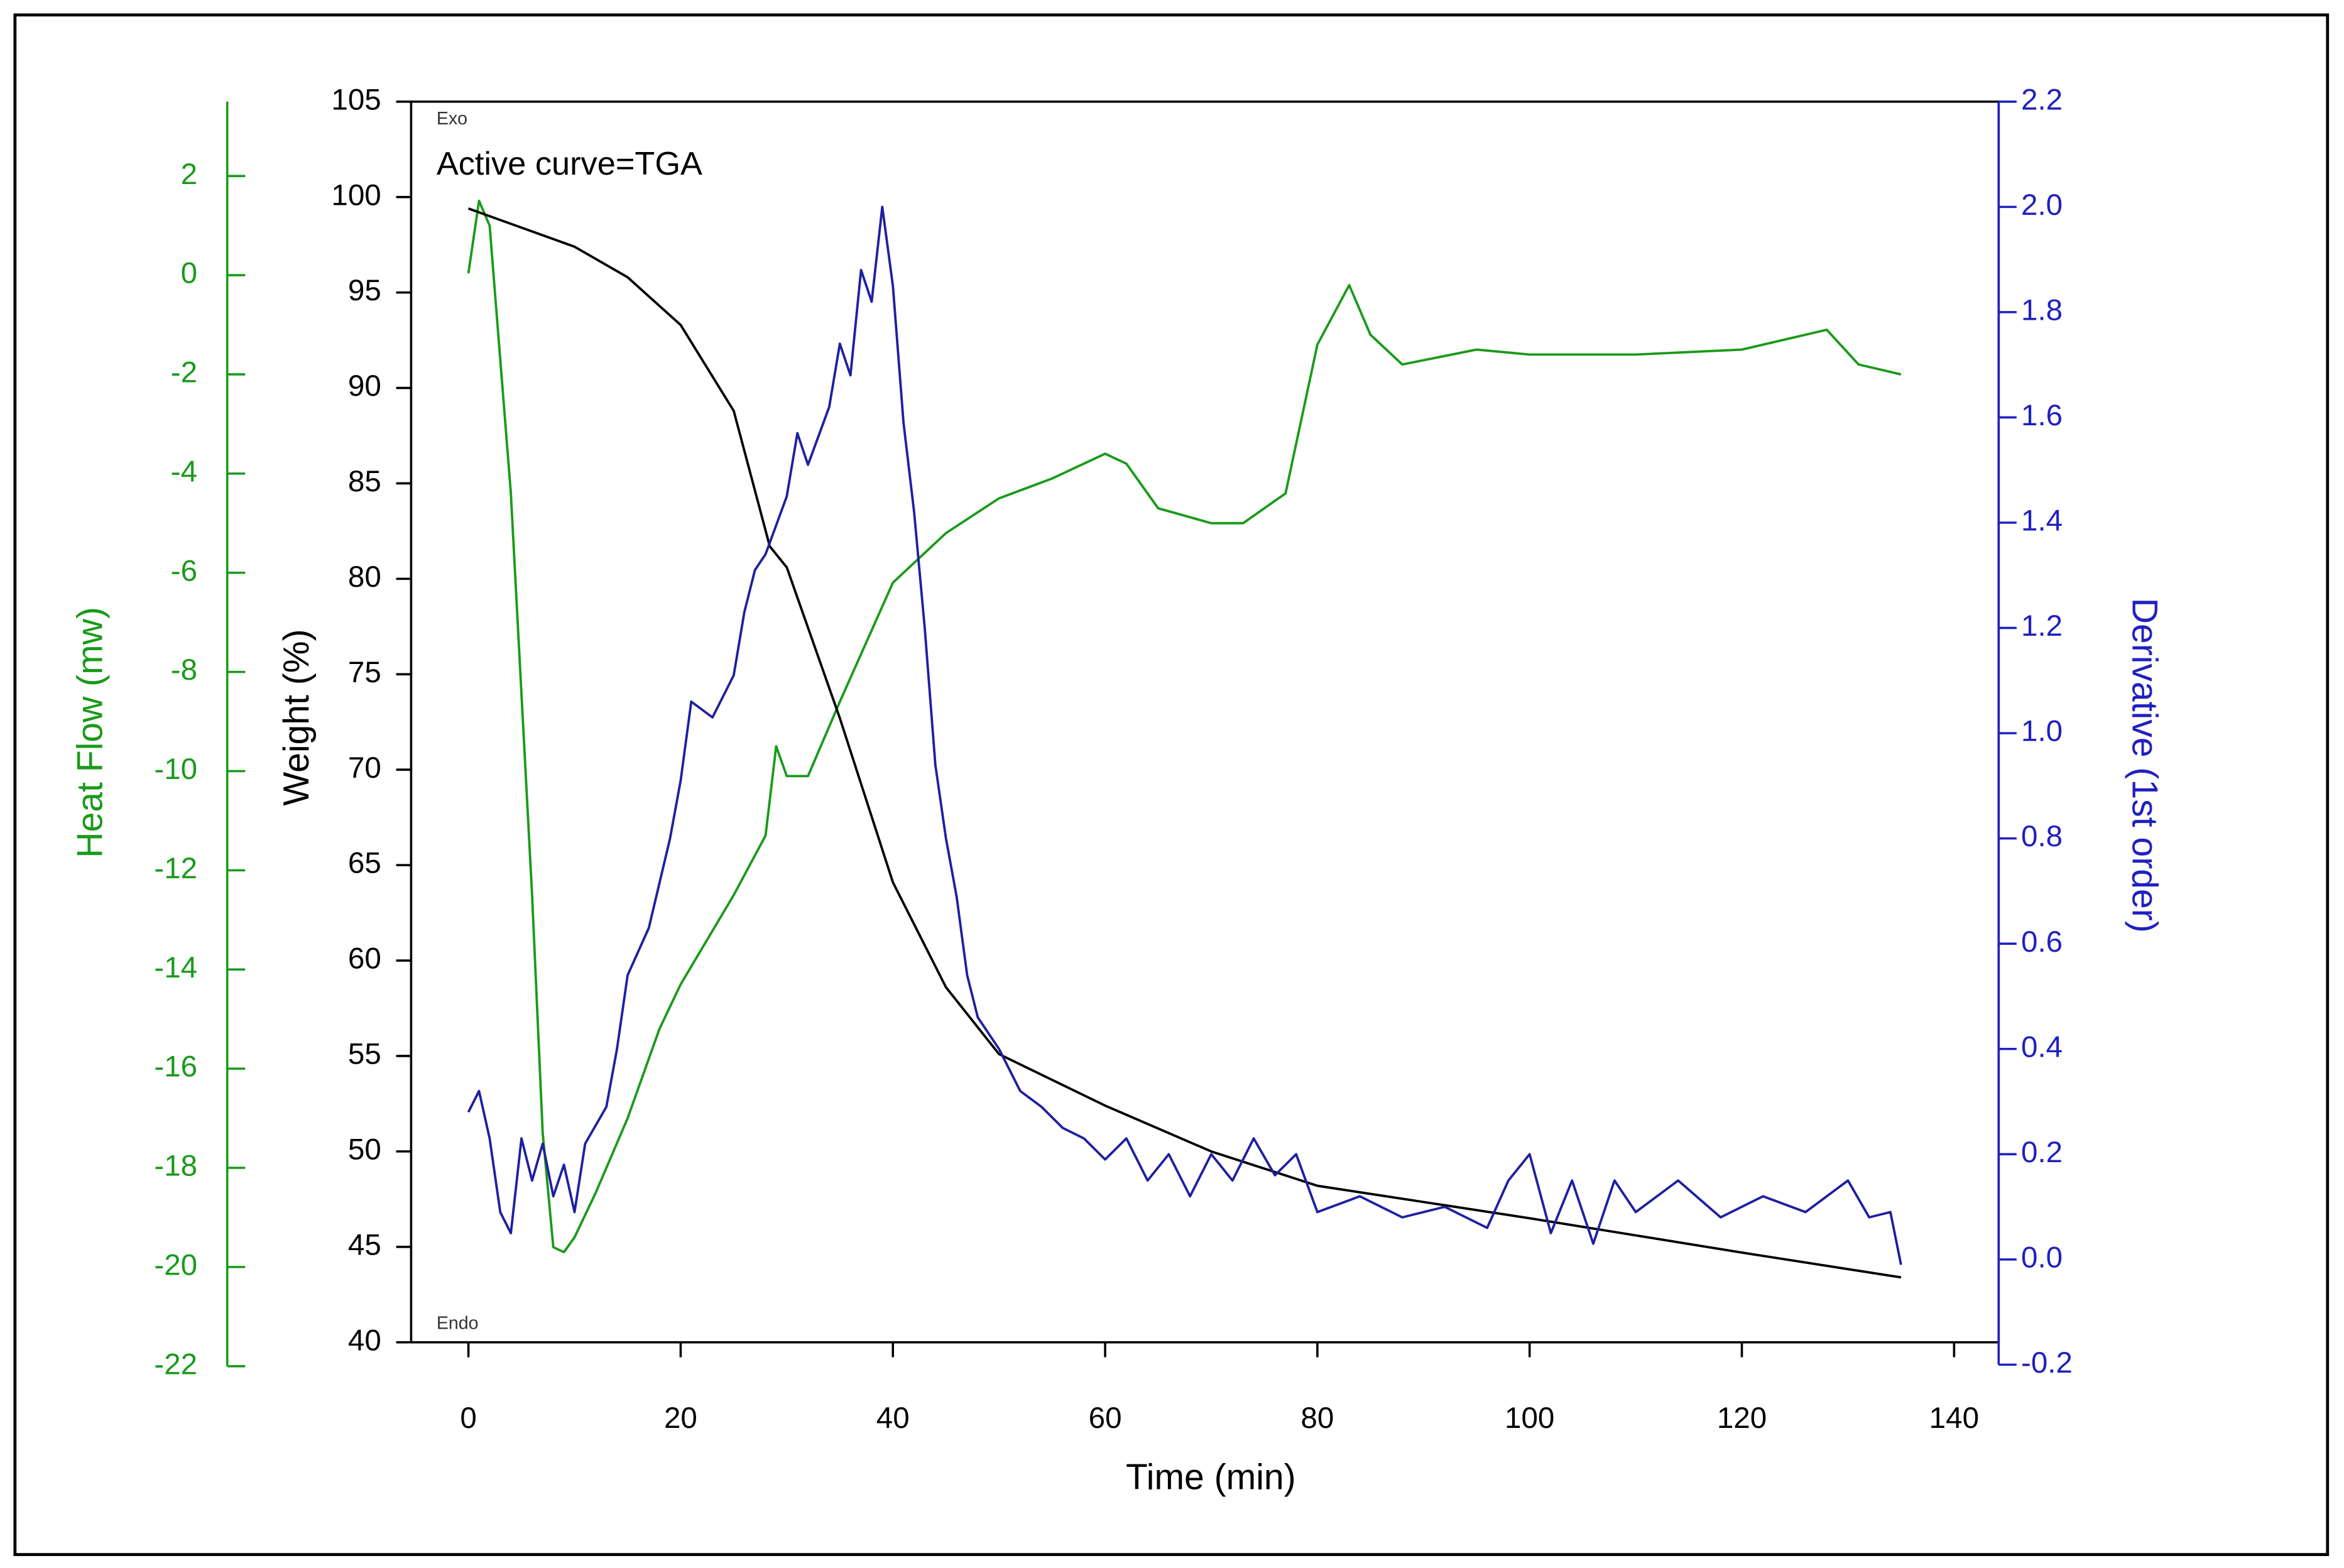  I want to click on y2-tick-label: 0.6, so click(2042, 942).